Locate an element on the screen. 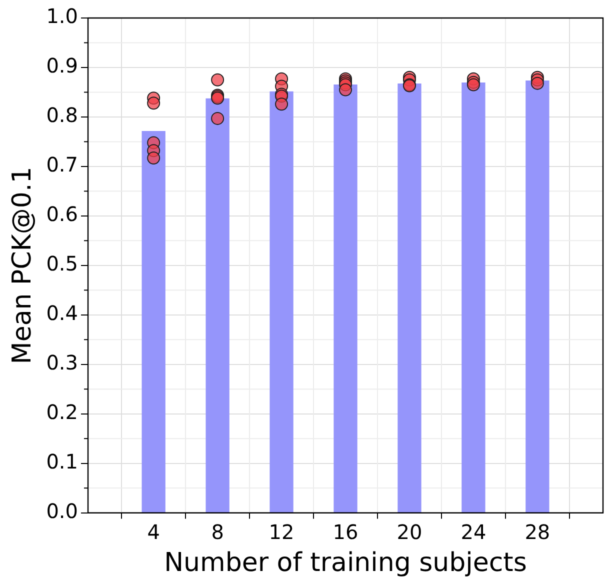 This screenshot has width=610, height=584. x-tick-label: 8 is located at coordinates (217, 532).